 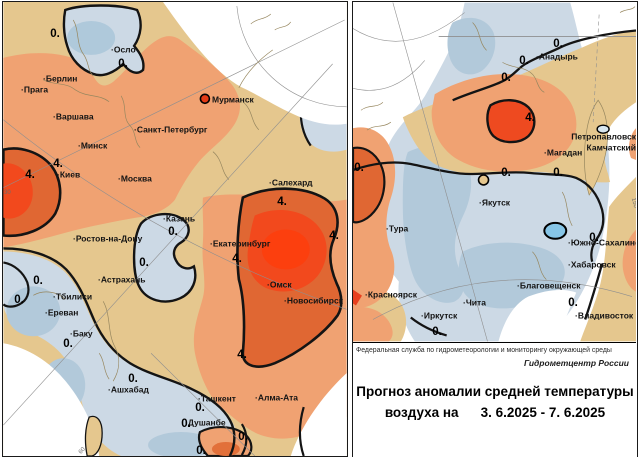 I want to click on agency-name: Гидрометцентр России, so click(x=576, y=363).